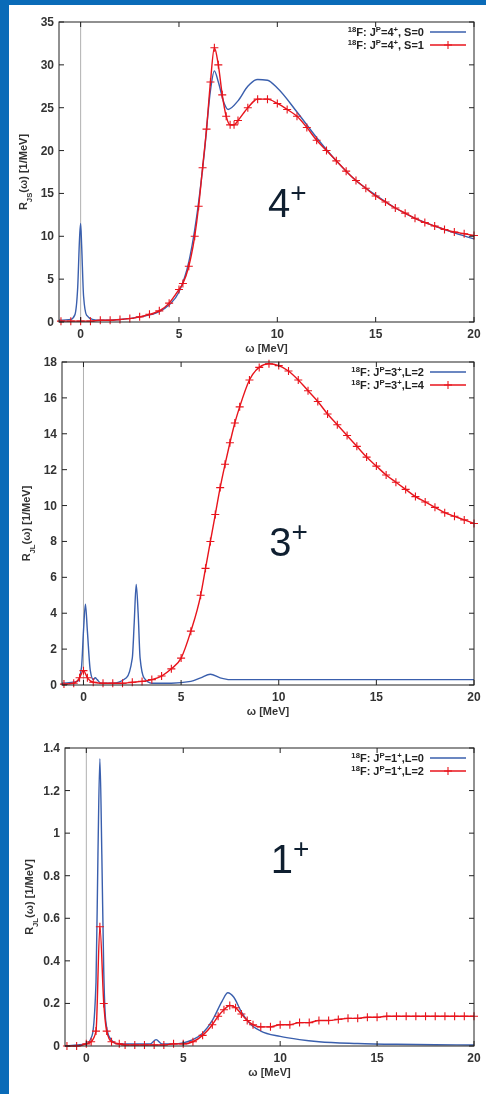 This screenshot has width=486, height=1094. I want to click on y-tick-label: 0.2, so click(52, 1003).